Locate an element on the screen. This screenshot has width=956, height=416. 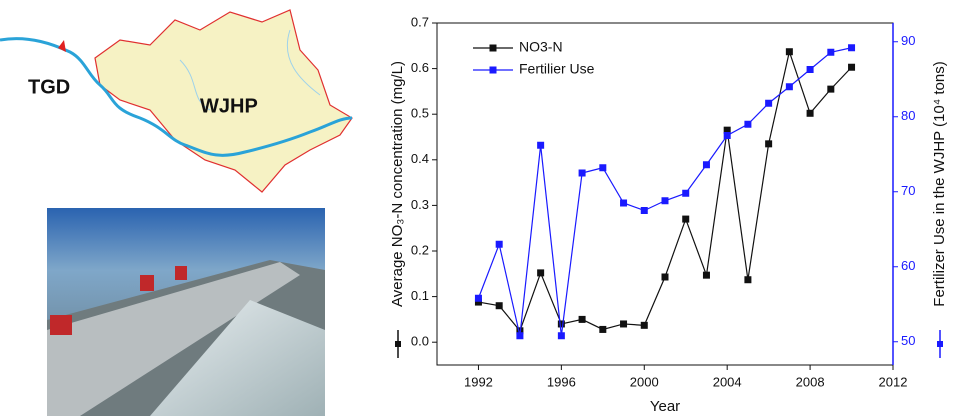
y-tick-label: 0.2 is located at coordinates (420, 249).